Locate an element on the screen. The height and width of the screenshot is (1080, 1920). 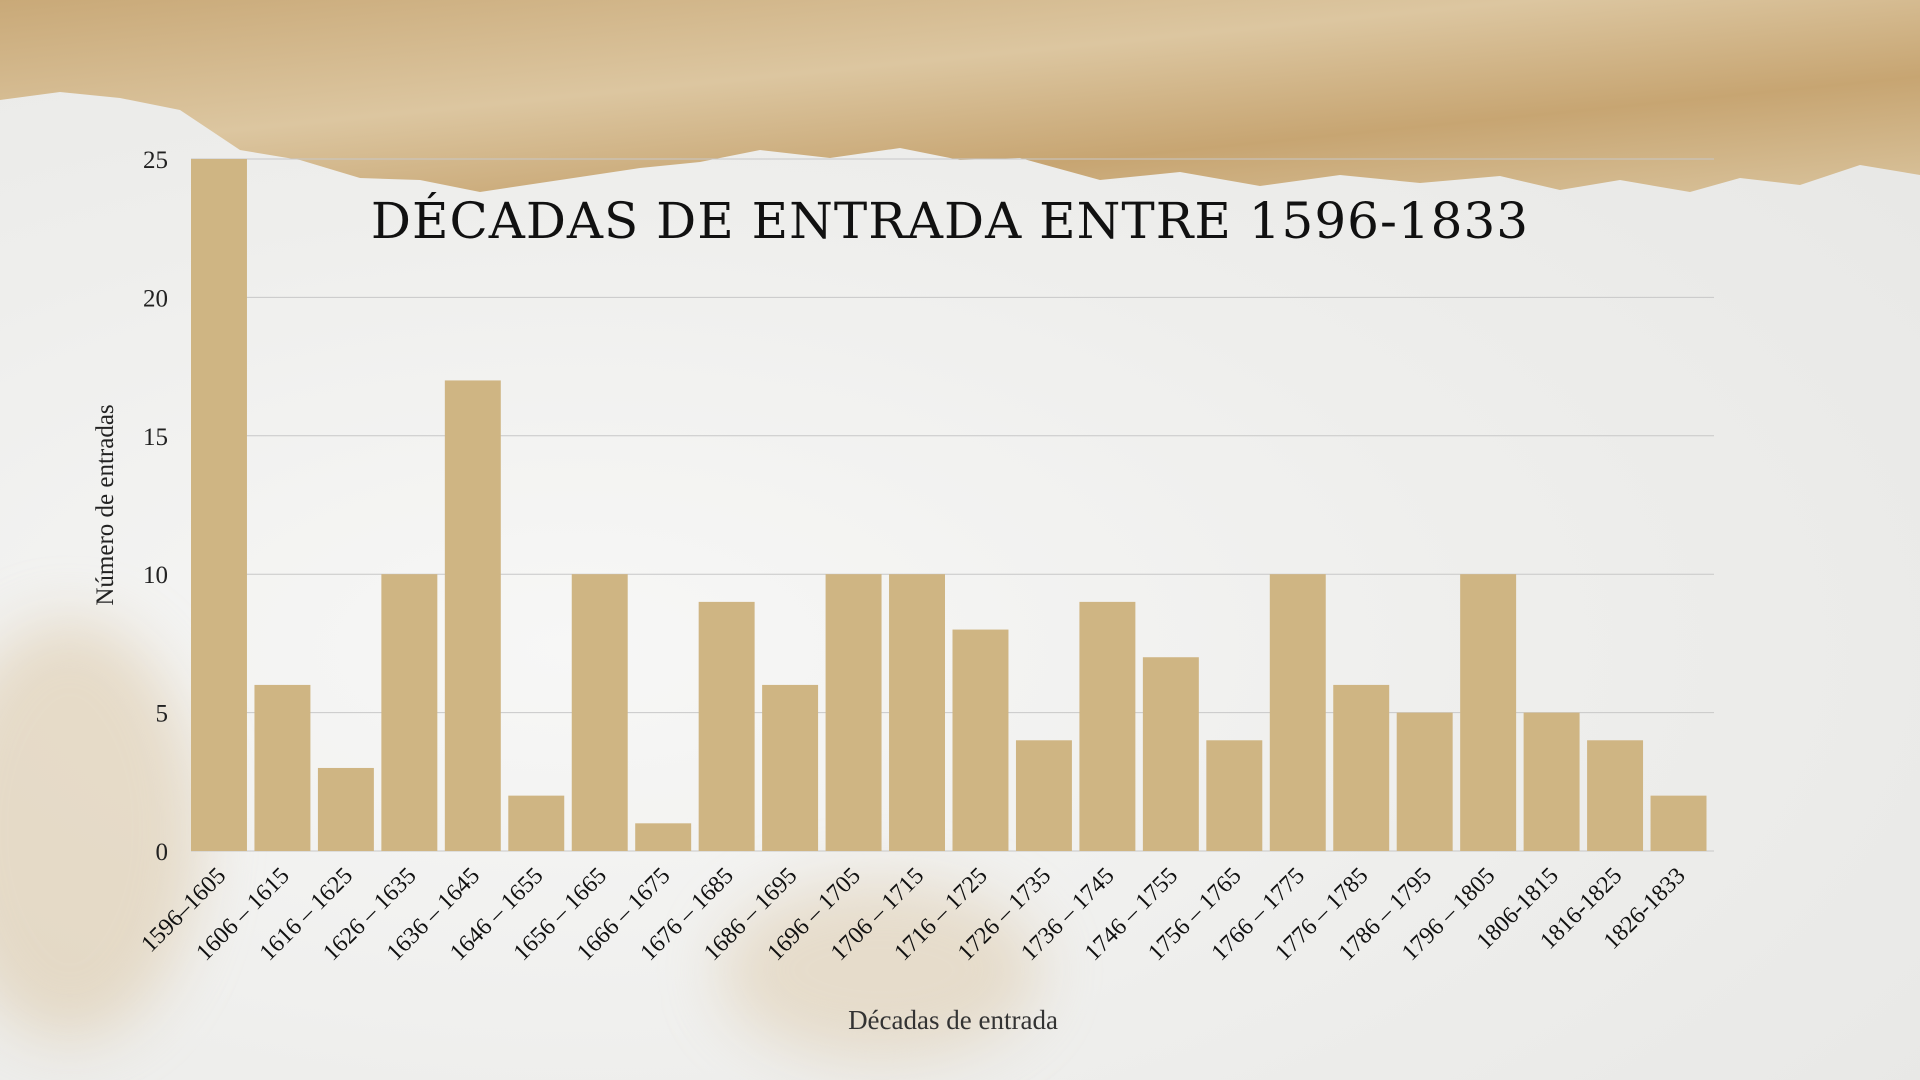
y-tick-label: 0 is located at coordinates (162, 852).